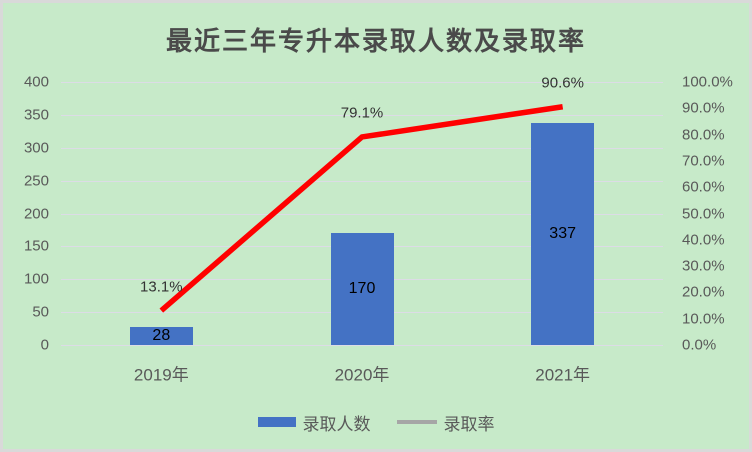 Image resolution: width=752 pixels, height=452 pixels. Describe the element at coordinates (276, 422) in the screenshot. I see `legend-bar-swatch-icon` at that location.